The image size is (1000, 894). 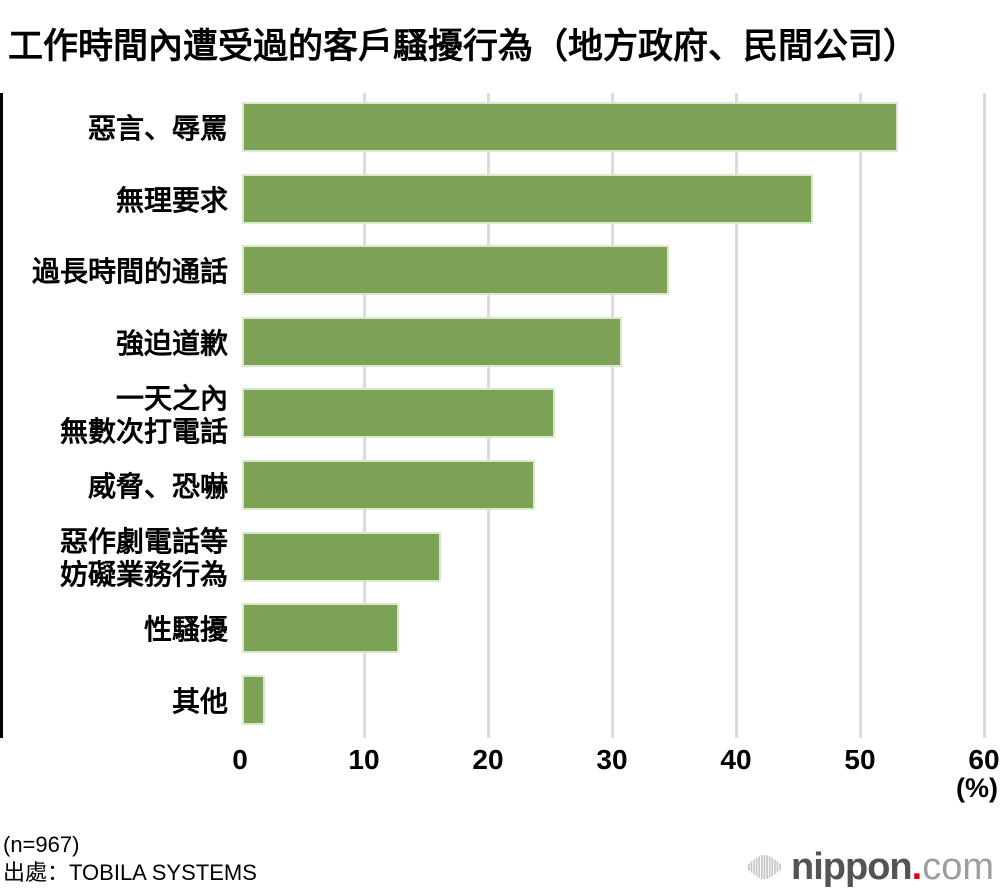 I want to click on category-label: 一天之內 無數次打電話, so click(x=143, y=415).